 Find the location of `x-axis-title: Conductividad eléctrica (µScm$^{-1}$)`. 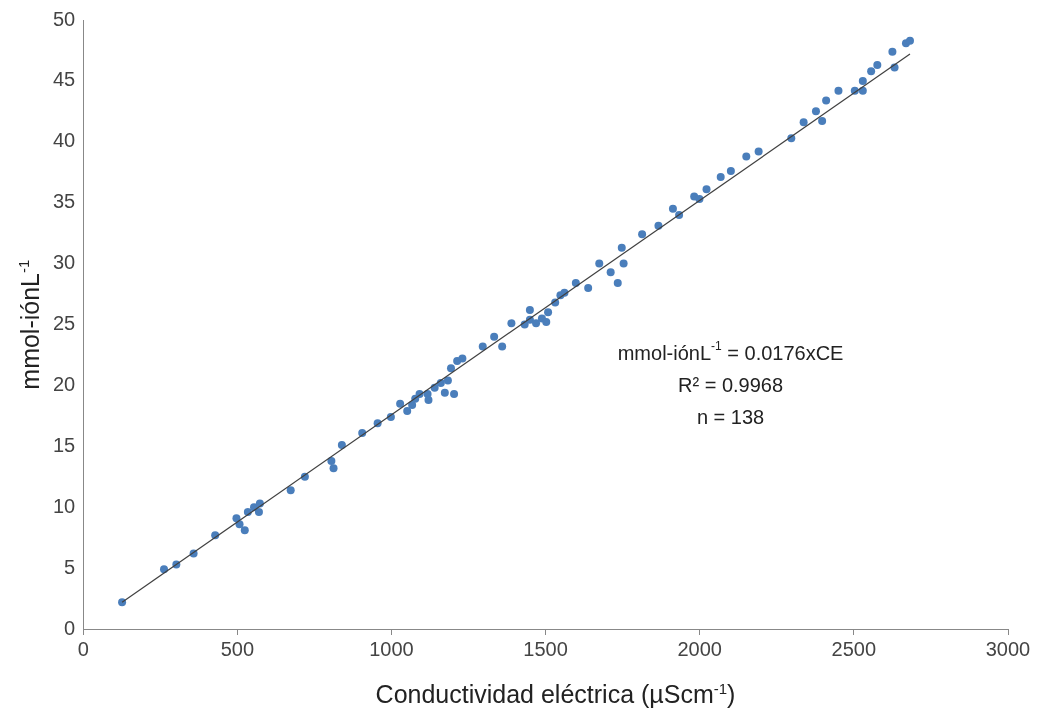

x-axis-title: Conductividad eléctrica (µScm$^{-1}$) is located at coordinates (555, 695).